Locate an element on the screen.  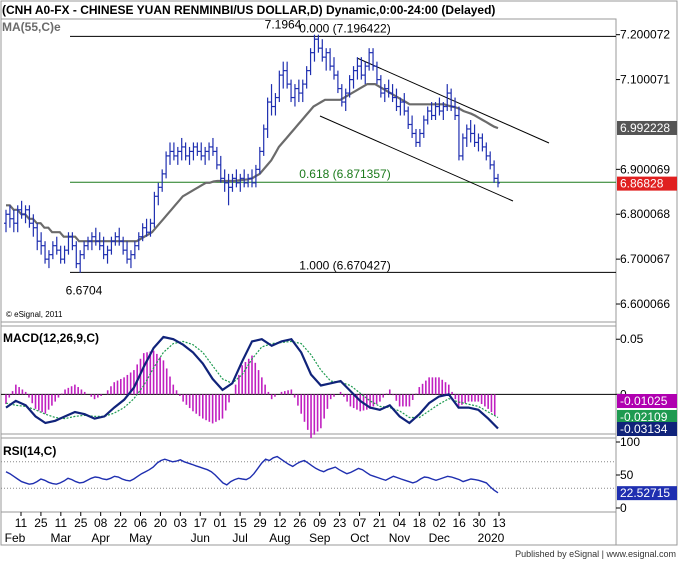
ma-last-tag: 6.992228 is located at coordinates (647, 127).